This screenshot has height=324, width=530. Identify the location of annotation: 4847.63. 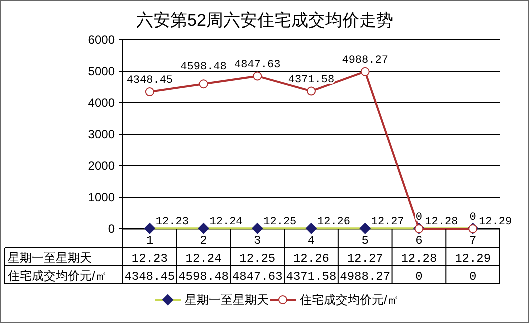
(257, 65).